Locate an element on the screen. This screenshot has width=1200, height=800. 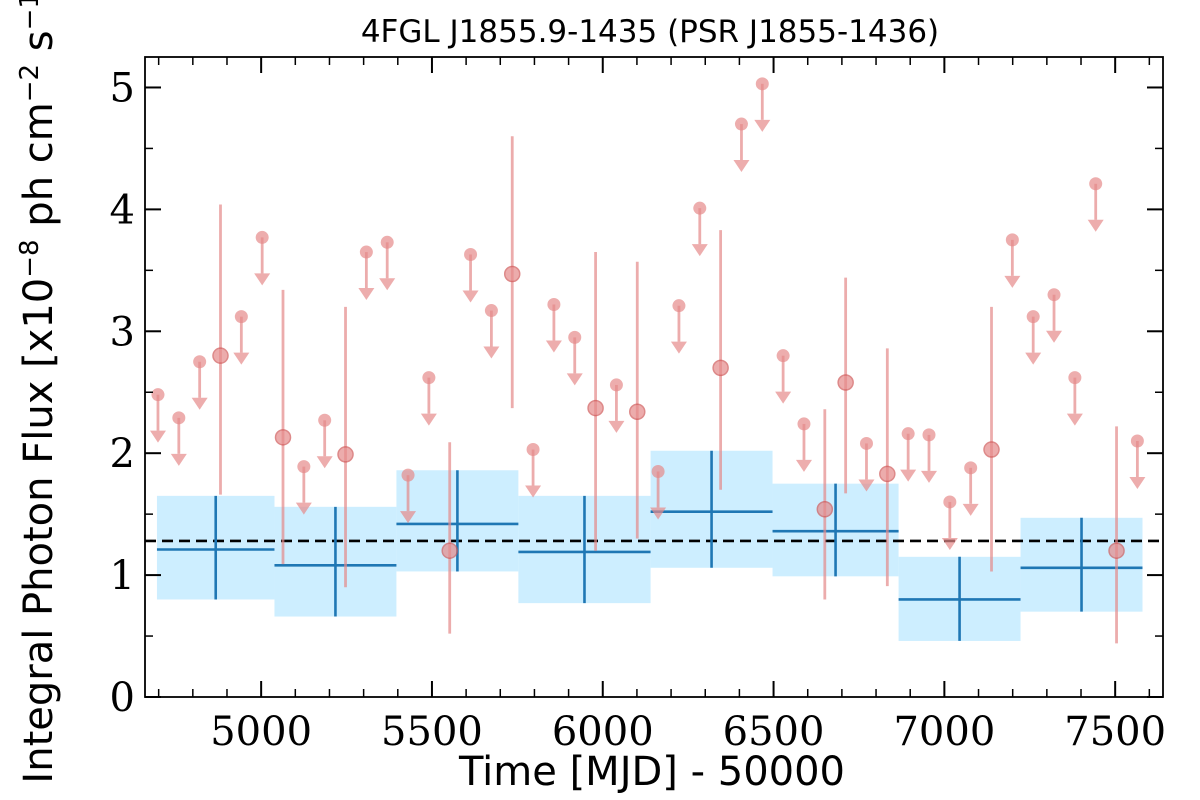
y-axis-label-exp3: −1 is located at coordinates (30, 15).